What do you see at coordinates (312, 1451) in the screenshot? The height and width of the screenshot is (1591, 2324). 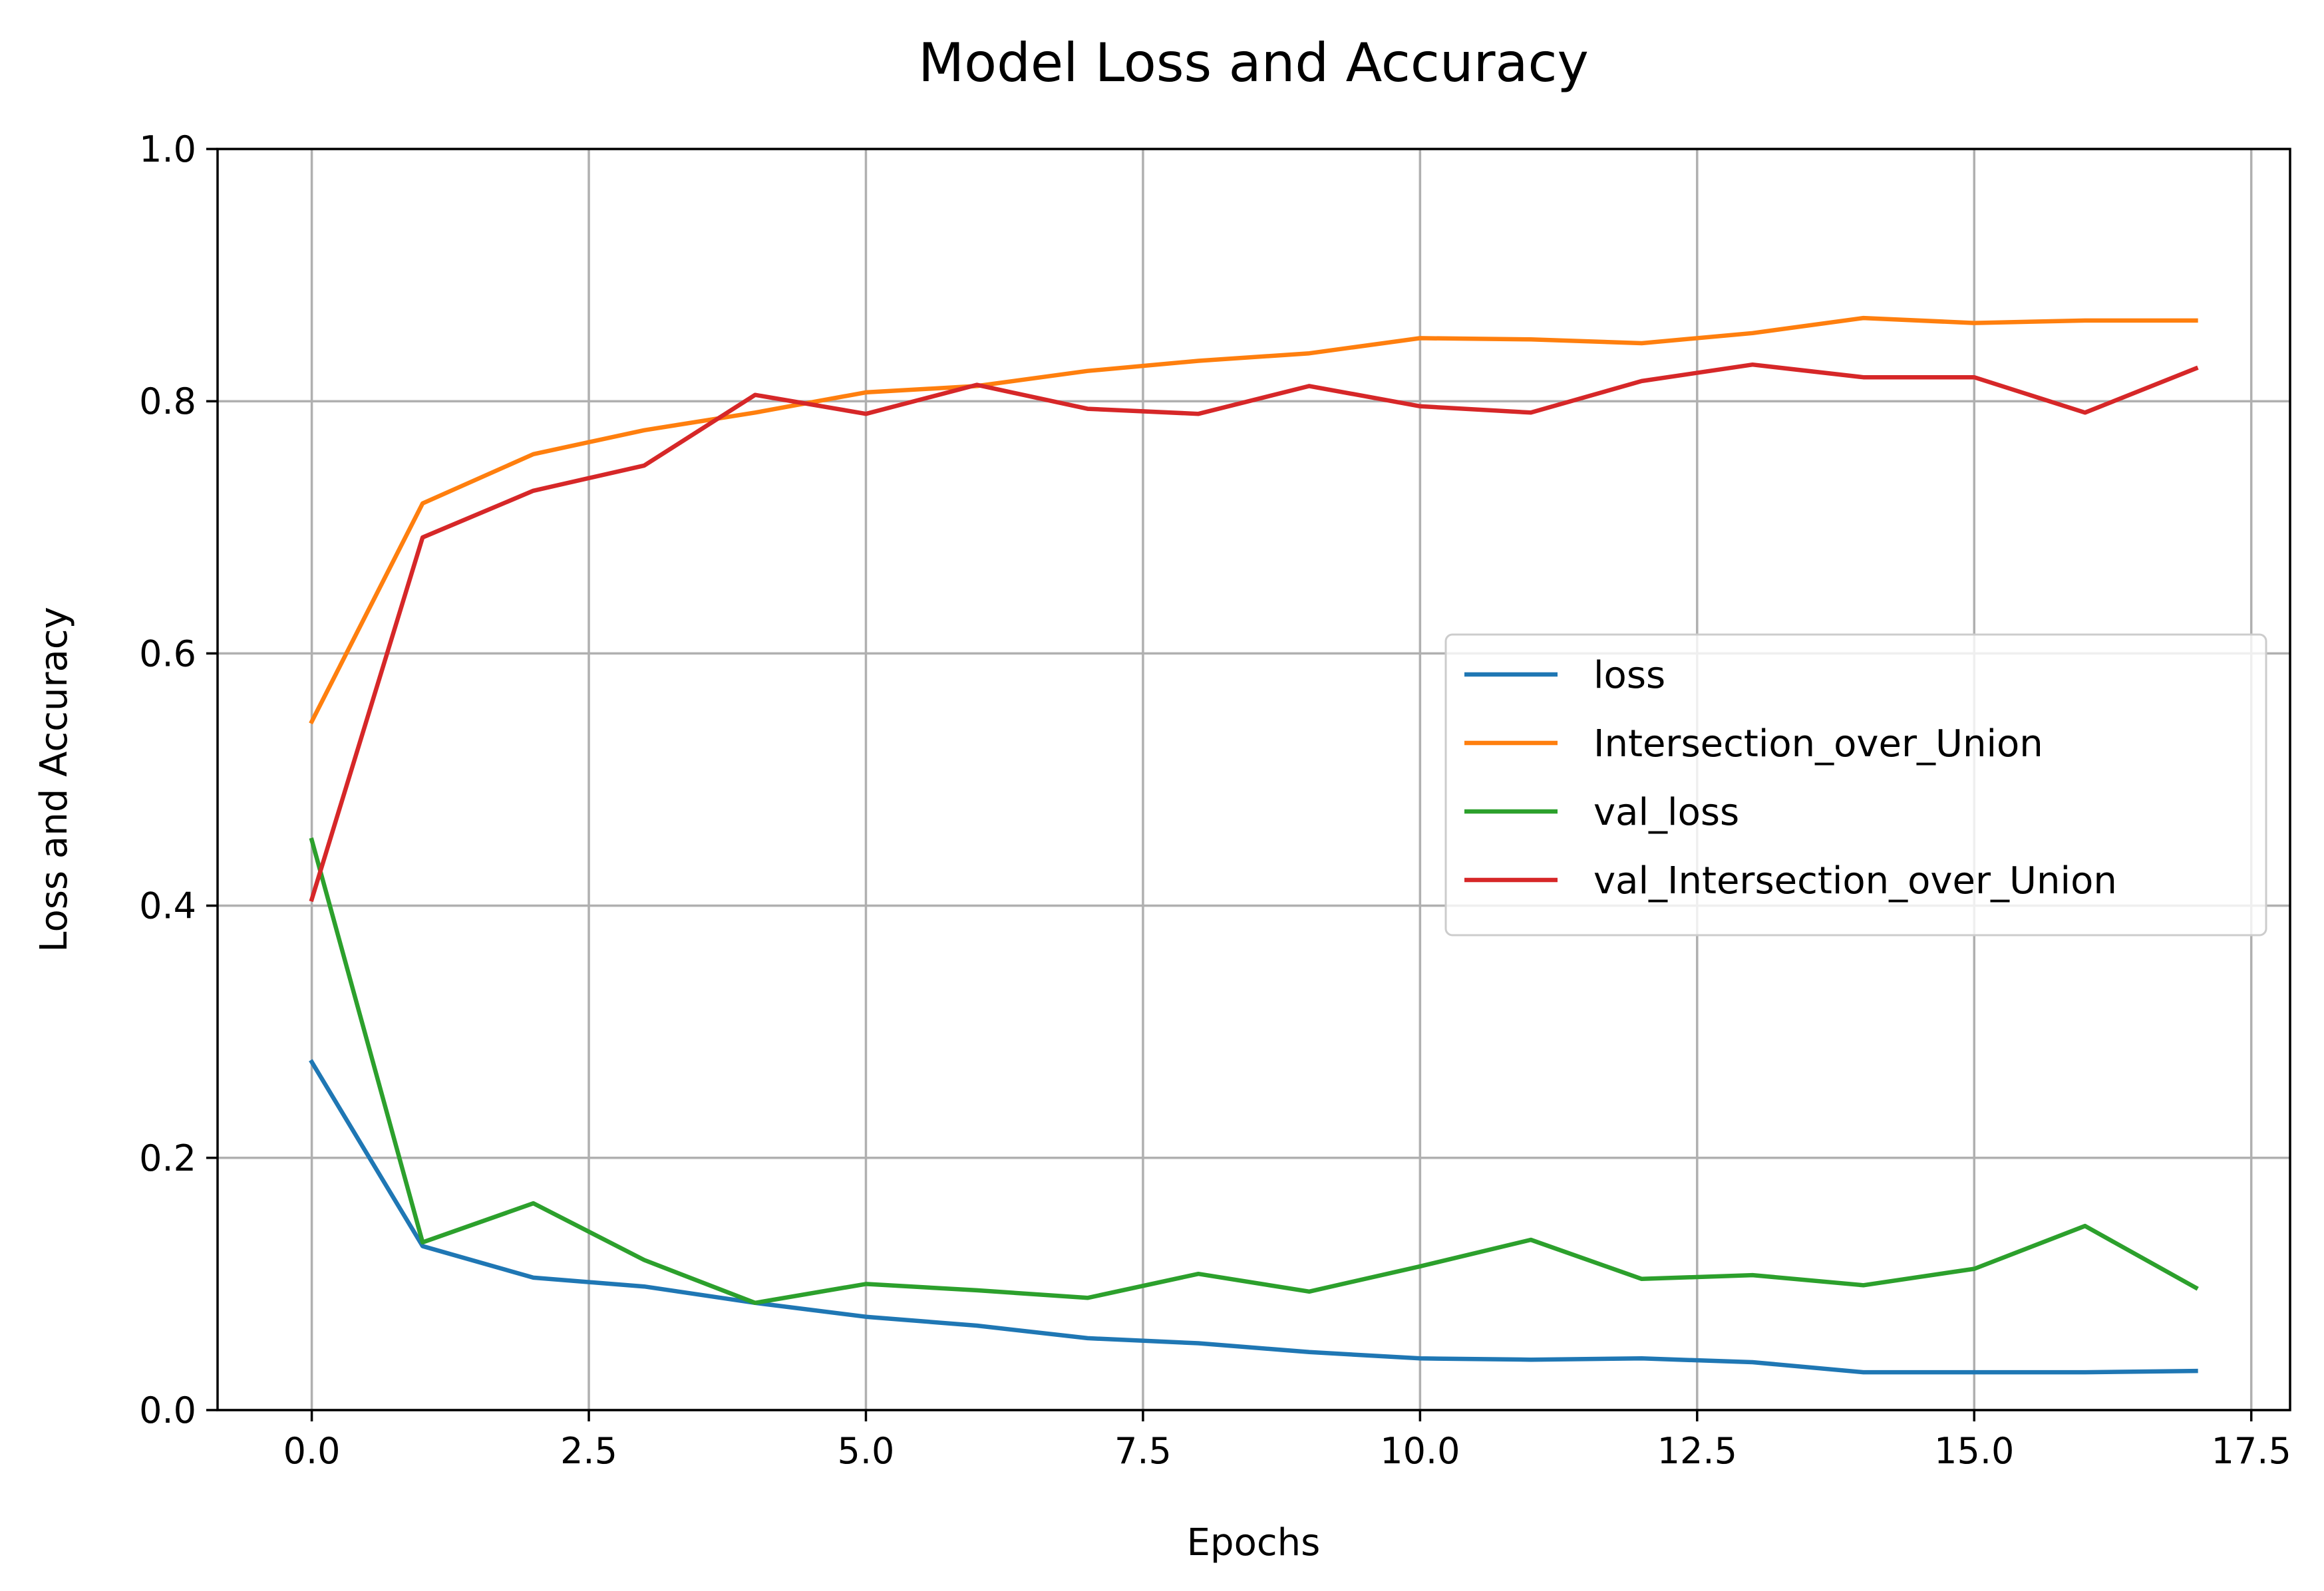 I see `x-tick-label: 0.0` at bounding box center [312, 1451].